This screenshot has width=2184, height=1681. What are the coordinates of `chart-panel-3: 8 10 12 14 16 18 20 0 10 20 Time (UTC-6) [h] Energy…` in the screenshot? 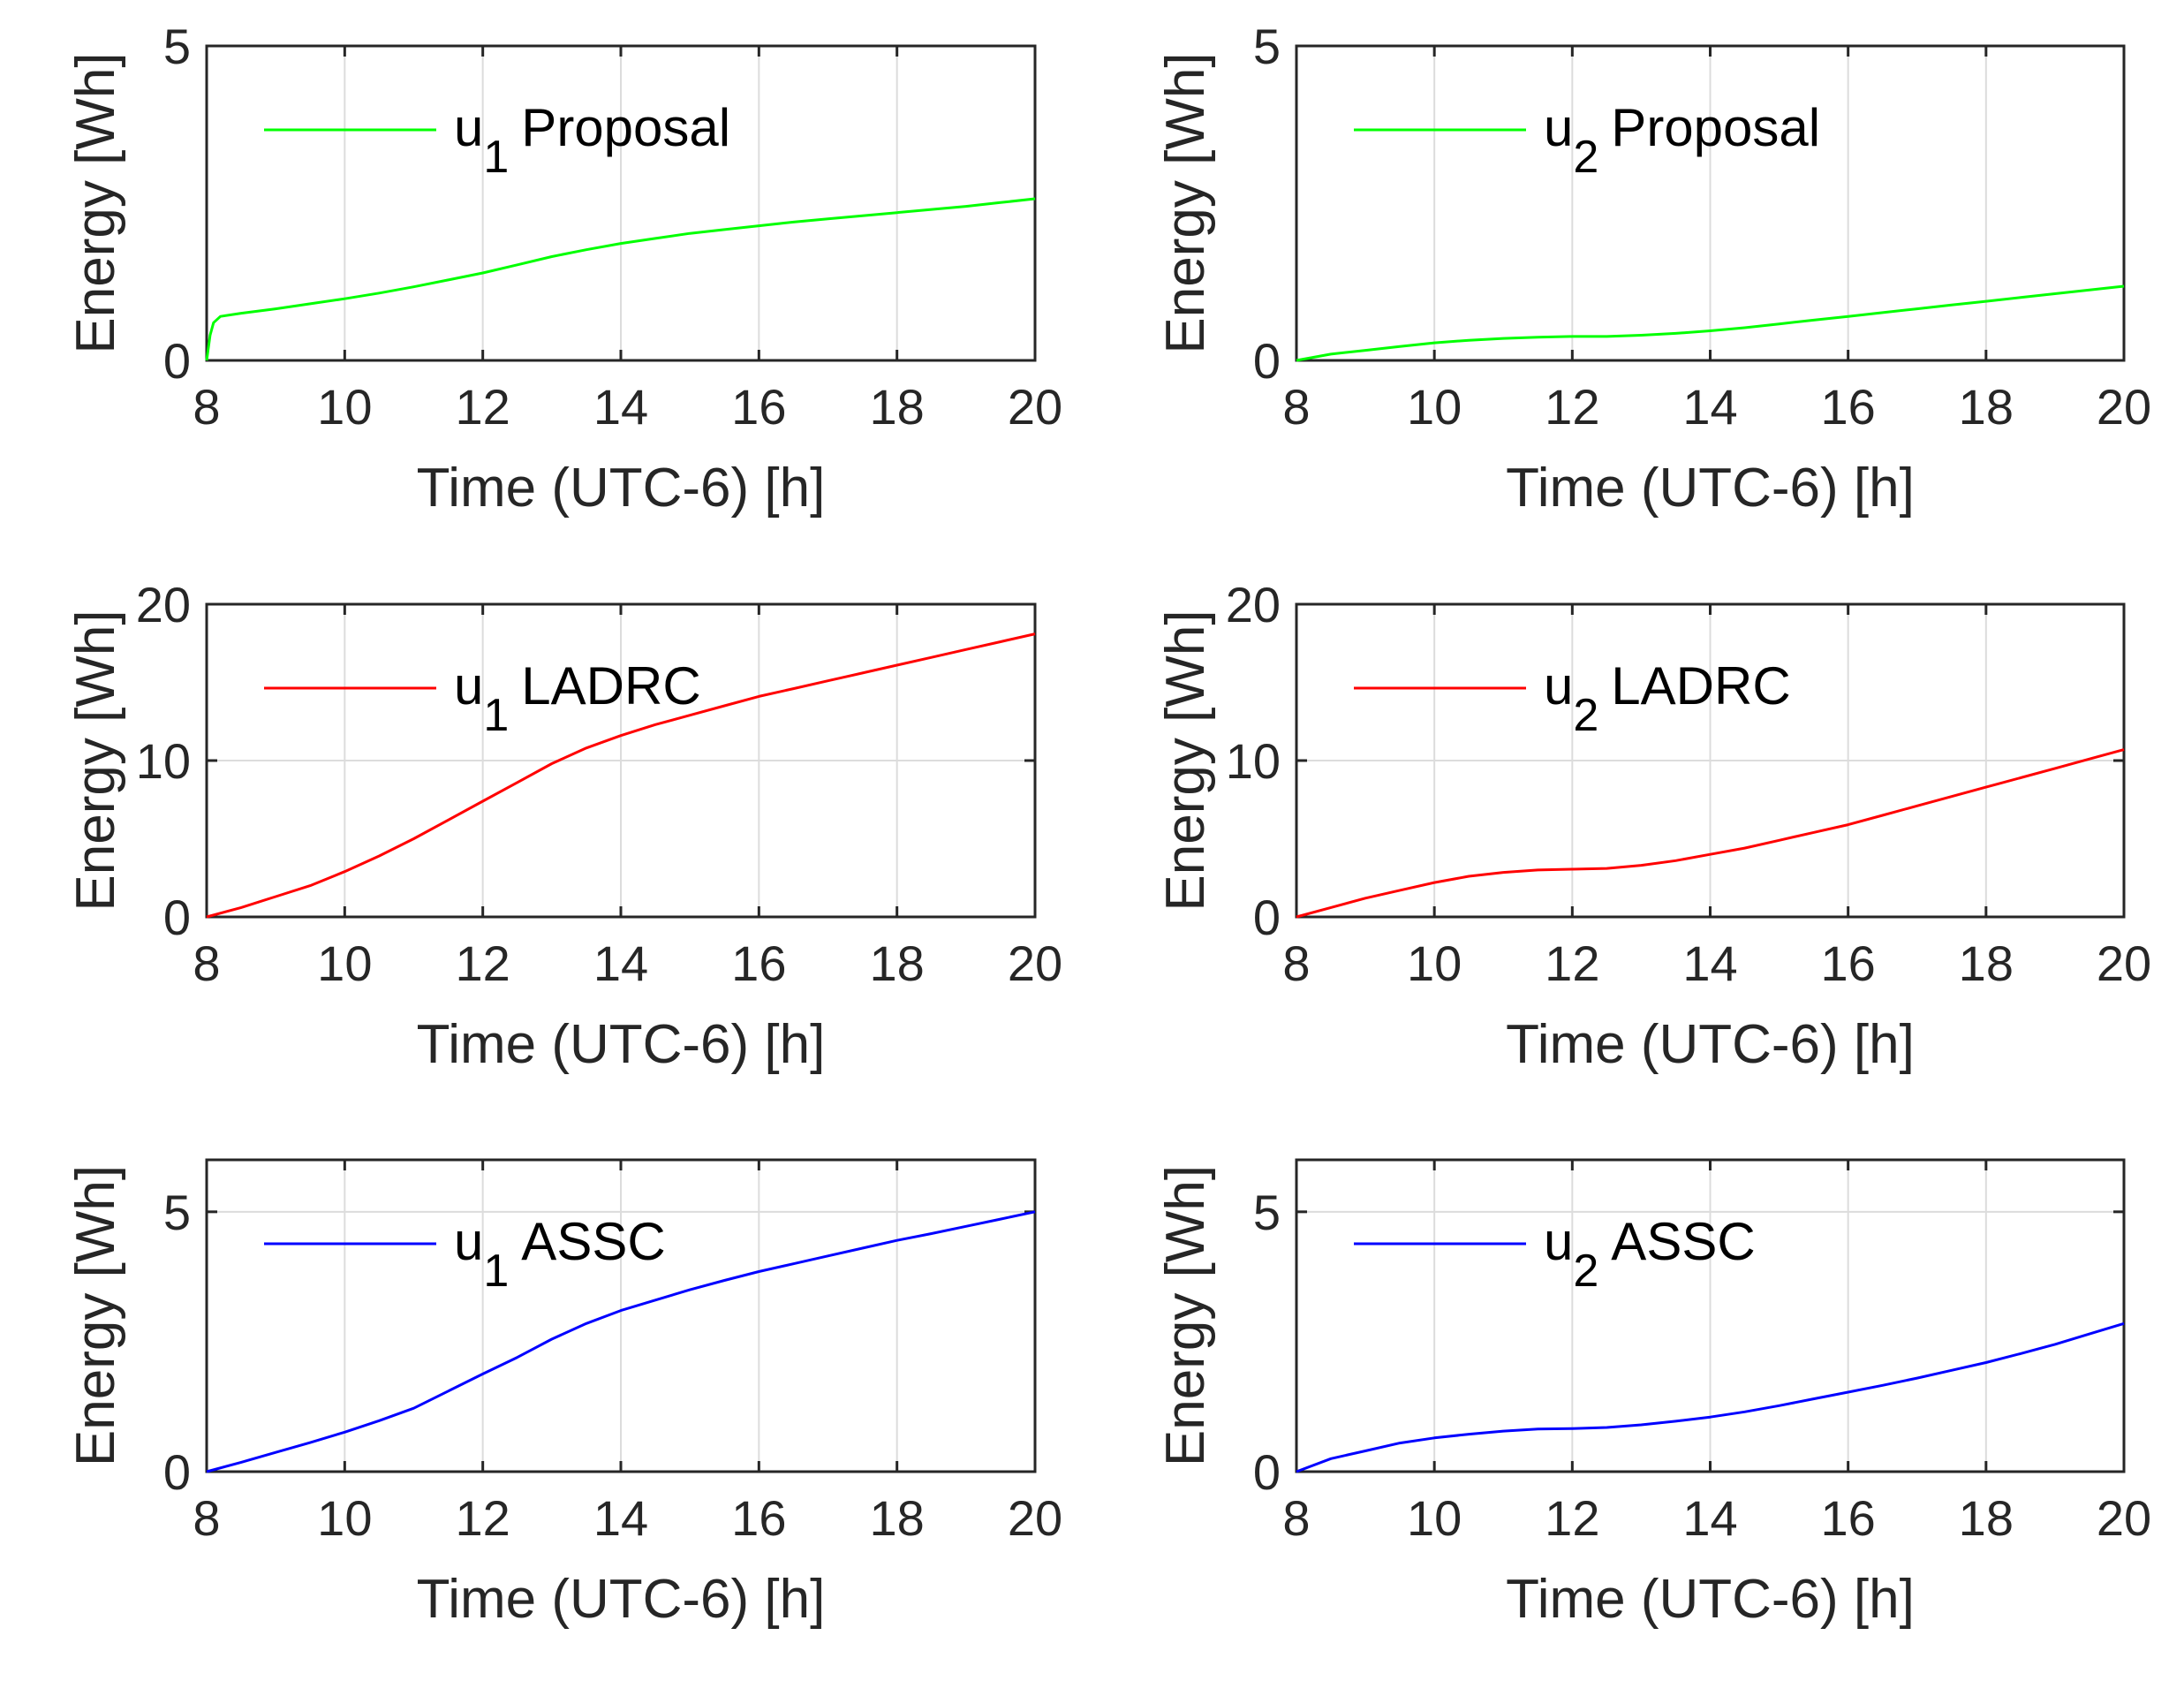 It's located at (563, 826).